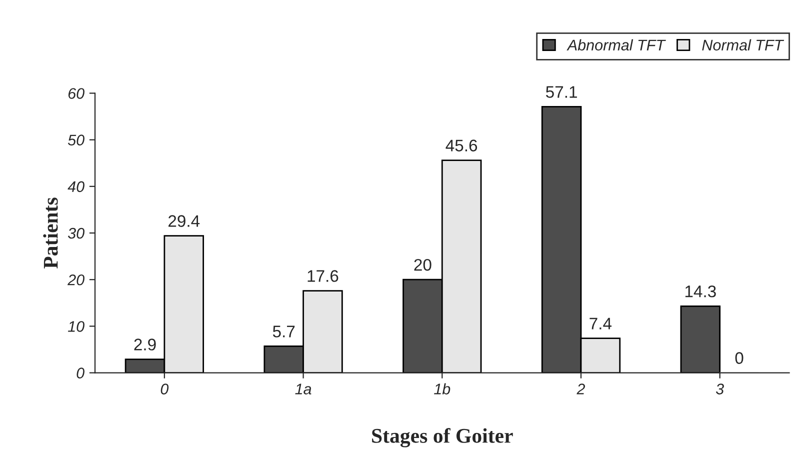 The image size is (812, 466). Describe the element at coordinates (50, 233) in the screenshot. I see `y-axis-title: Patients` at that location.